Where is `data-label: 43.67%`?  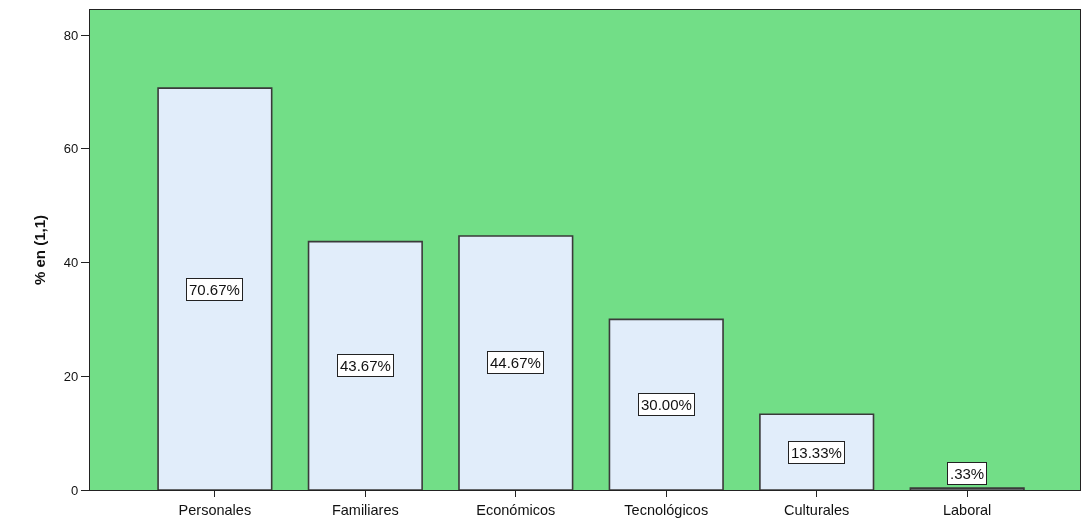 data-label: 43.67% is located at coordinates (365, 365).